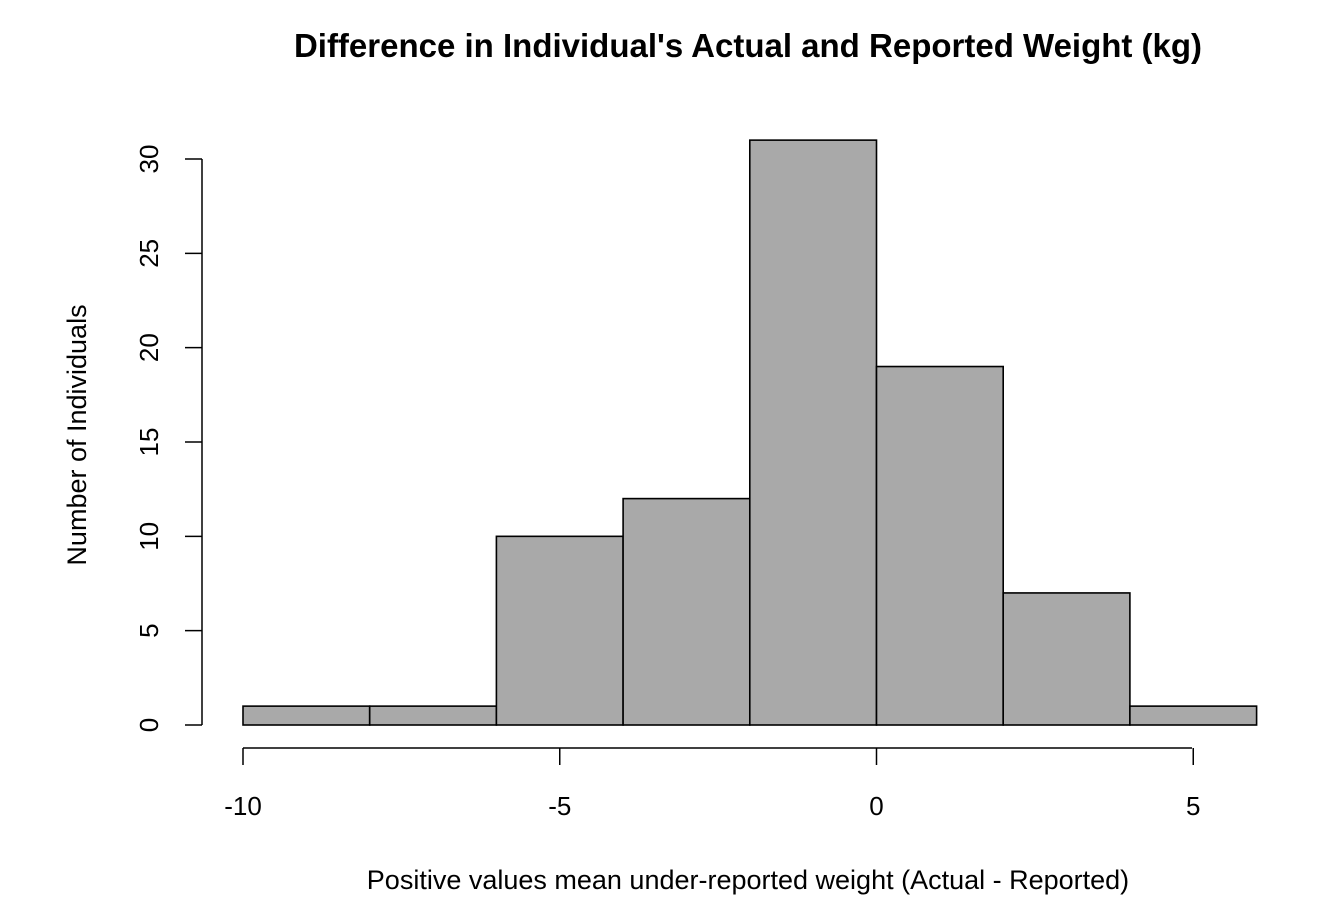 The width and height of the screenshot is (1320, 922). Describe the element at coordinates (168, 438) in the screenshot. I see `y-axis: 0 5 10 15 20 25 30` at that location.